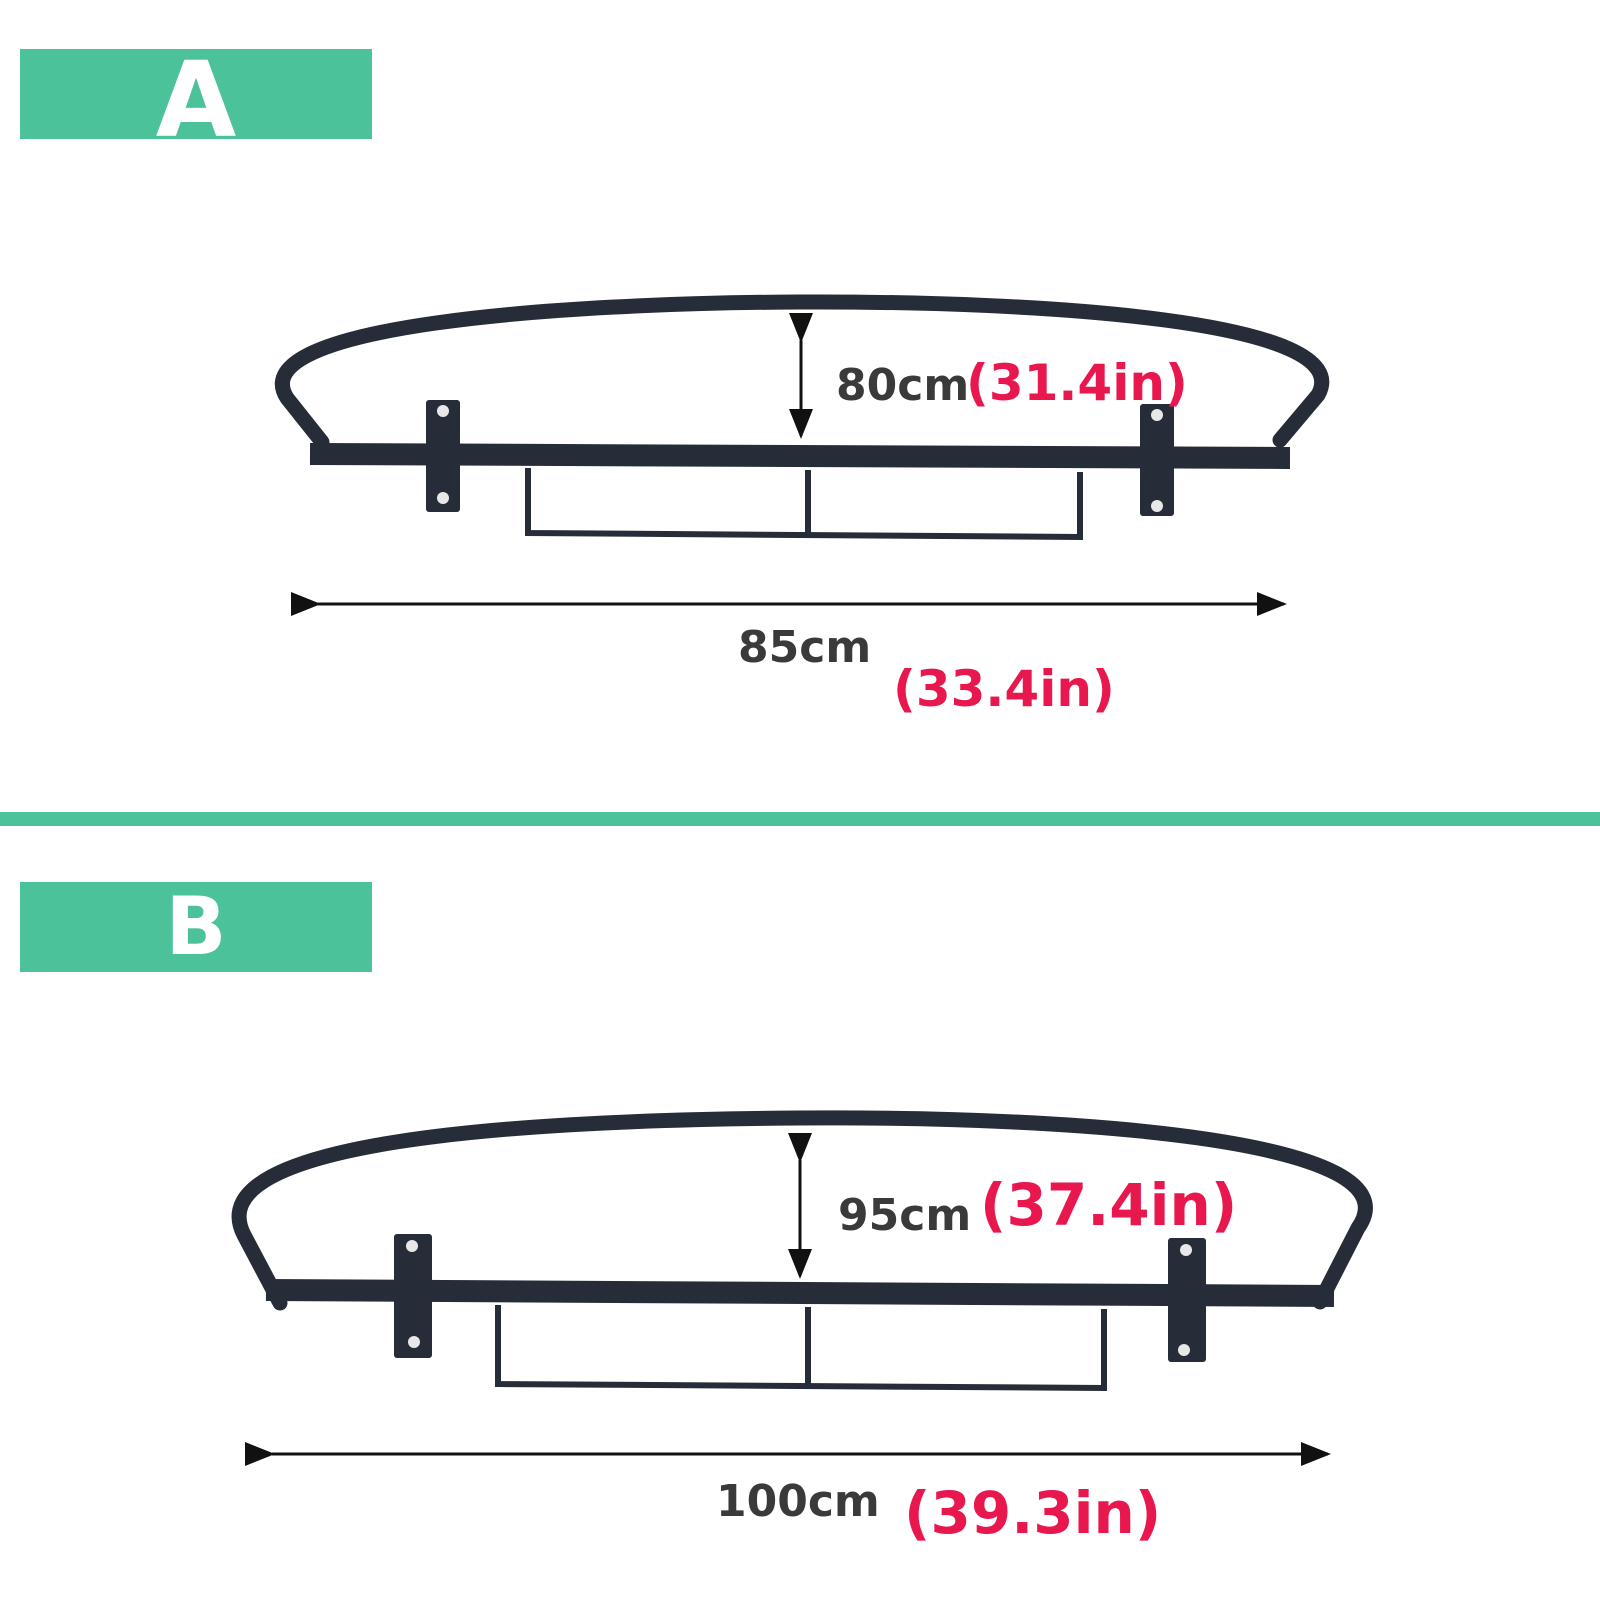 The image size is (1600, 1600). I want to click on rack-a-diagram, so click(801, 455).